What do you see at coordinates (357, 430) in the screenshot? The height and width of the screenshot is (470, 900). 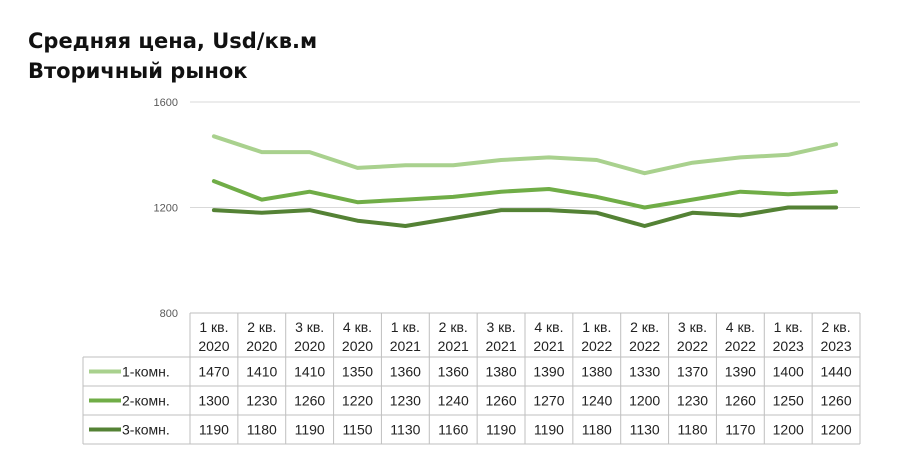 I see `data-cell: 1150` at bounding box center [357, 430].